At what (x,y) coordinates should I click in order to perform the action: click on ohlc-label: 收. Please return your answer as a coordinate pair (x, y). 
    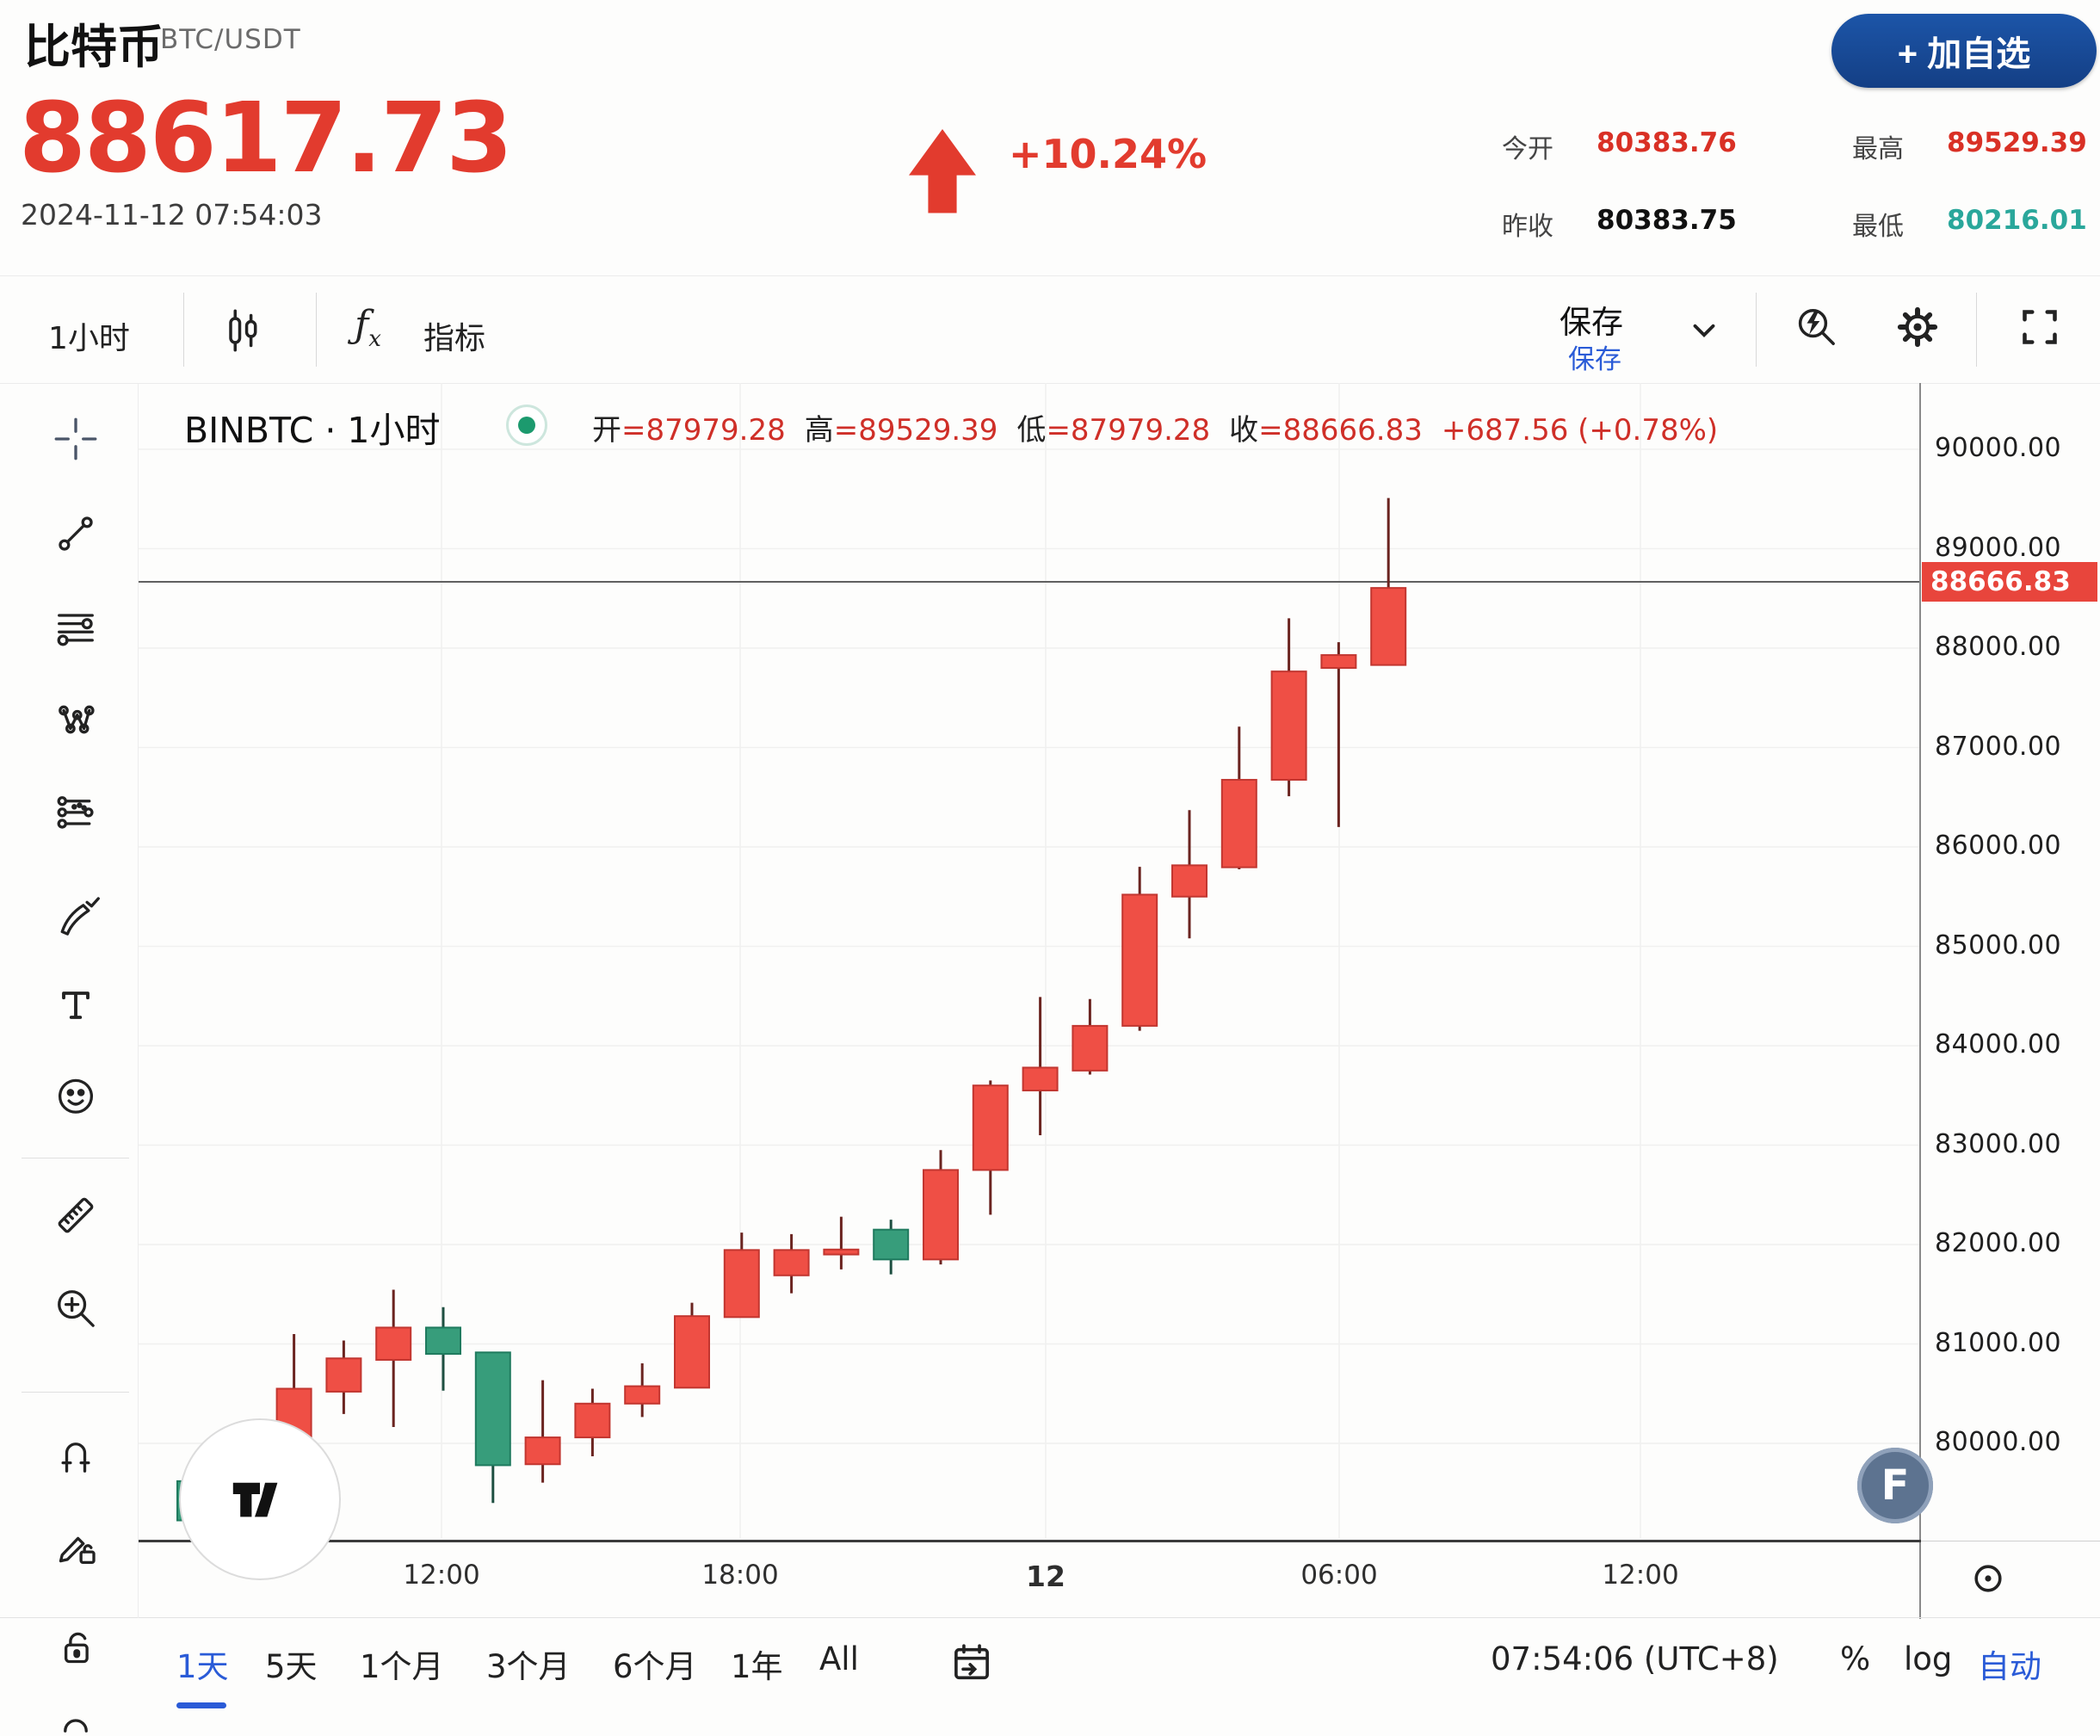
    Looking at the image, I should click on (1244, 430).